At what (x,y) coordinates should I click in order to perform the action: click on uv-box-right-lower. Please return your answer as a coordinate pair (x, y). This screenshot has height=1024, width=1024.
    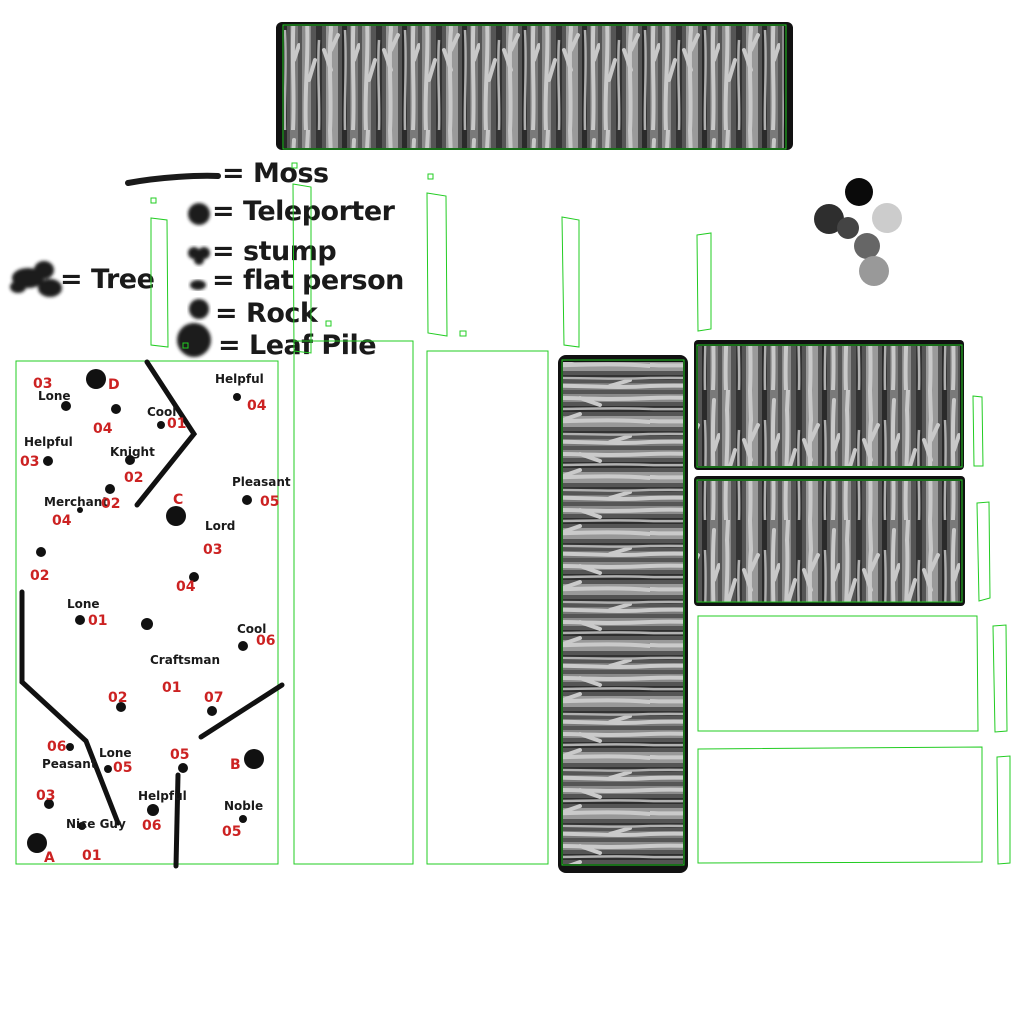
    Looking at the image, I should click on (829, 541).